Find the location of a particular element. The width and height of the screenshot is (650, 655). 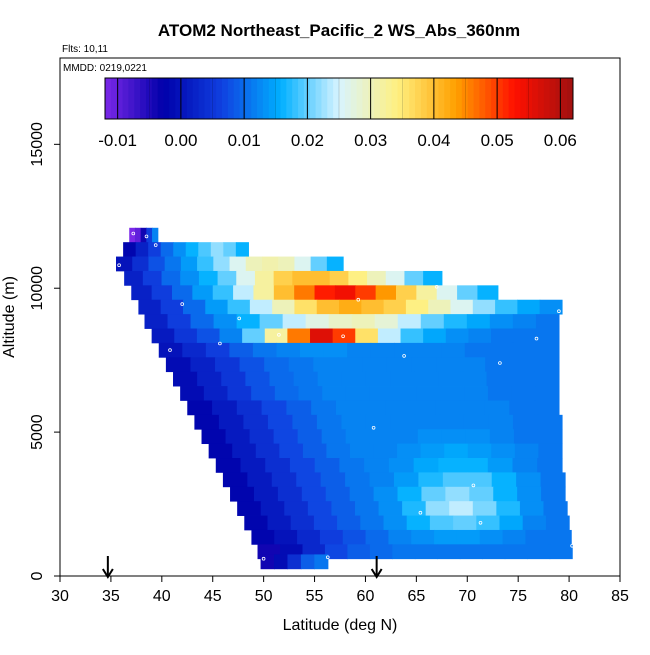

colorbar-tick-label: 0.02 is located at coordinates (307, 140).